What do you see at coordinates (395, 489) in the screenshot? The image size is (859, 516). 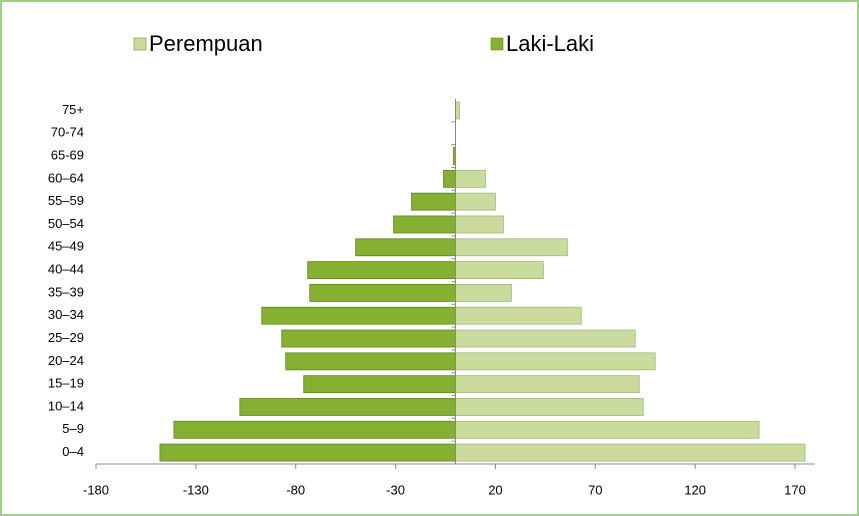 I see `x-tick-label: -30` at bounding box center [395, 489].